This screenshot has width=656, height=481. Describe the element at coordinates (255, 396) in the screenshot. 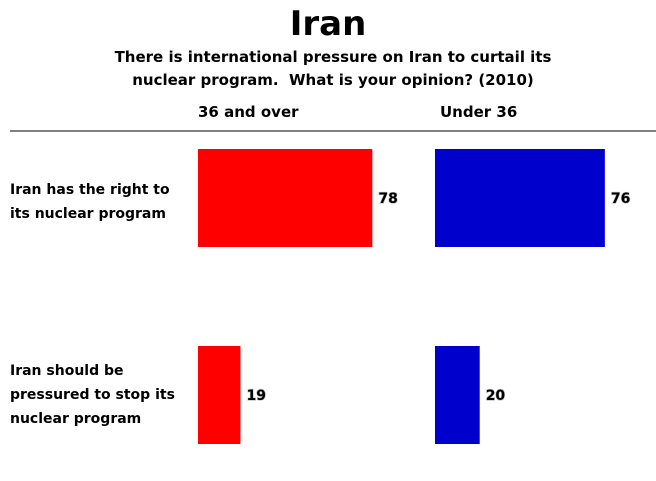

I see `value-label: 19` at that location.